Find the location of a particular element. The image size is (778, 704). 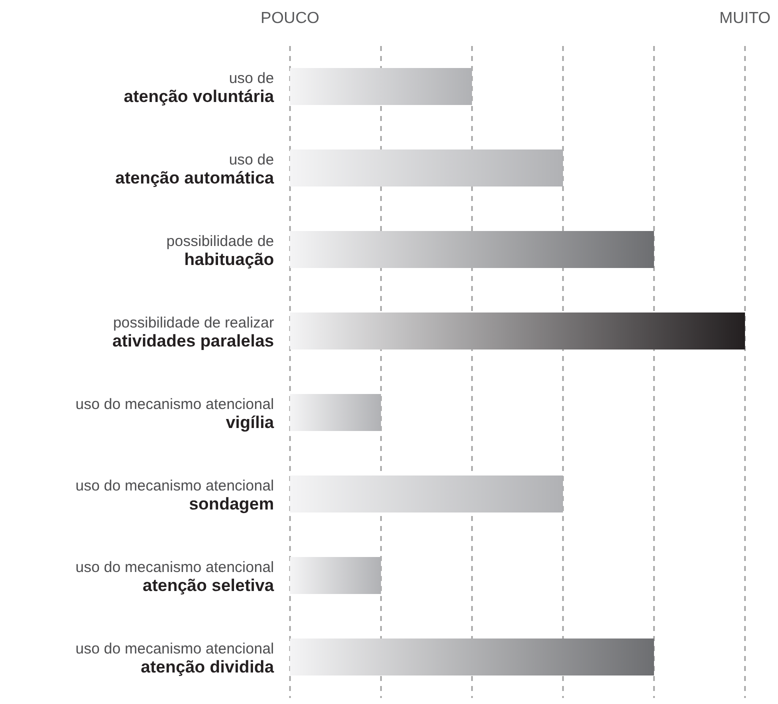

y-tick-label: uso do mecanismo atencional atenção dividida is located at coordinates (175, 658).